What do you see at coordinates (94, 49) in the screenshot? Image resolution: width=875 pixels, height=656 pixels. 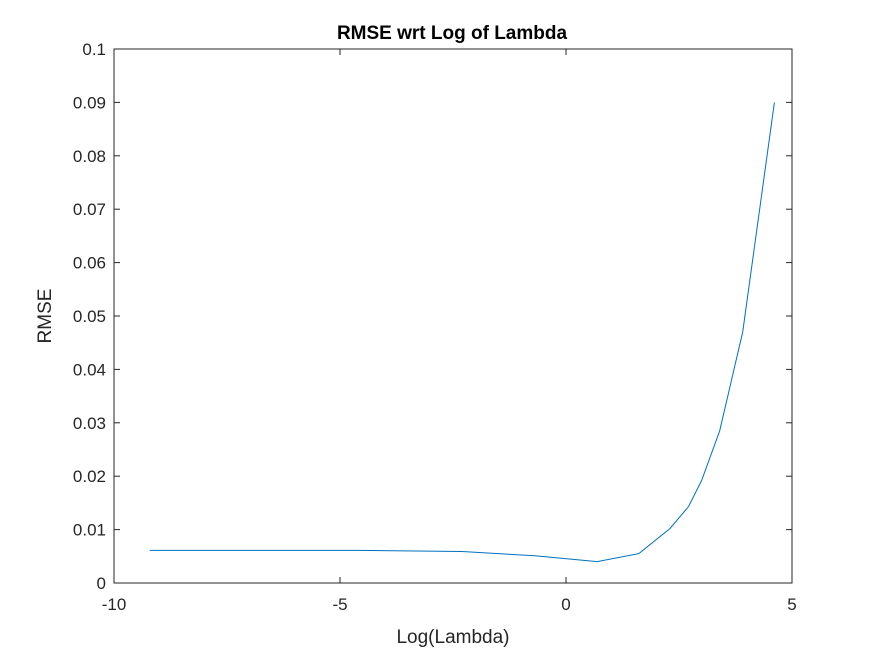 I see `y-tick-label: 0.1` at bounding box center [94, 49].